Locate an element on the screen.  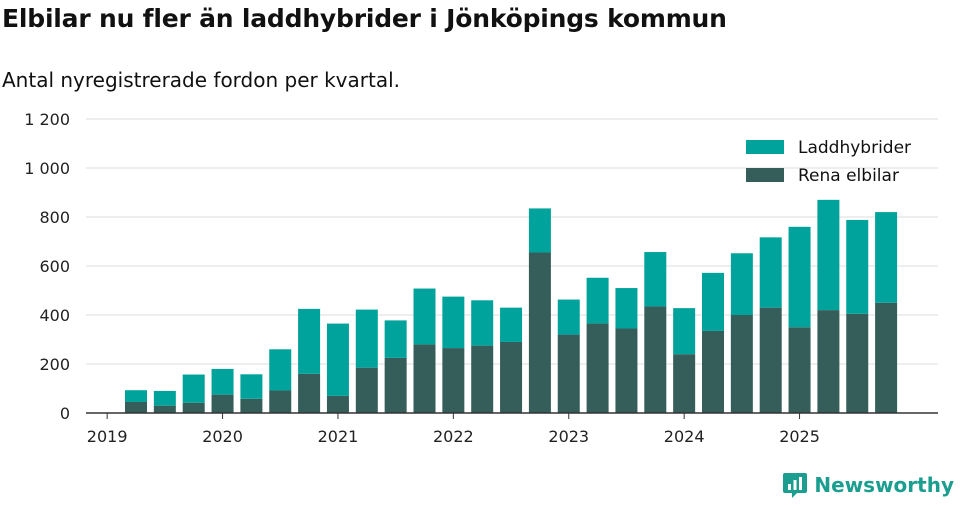
y-axis: 0 200 400 600 800 1 000 1 200 is located at coordinates (47, 266).